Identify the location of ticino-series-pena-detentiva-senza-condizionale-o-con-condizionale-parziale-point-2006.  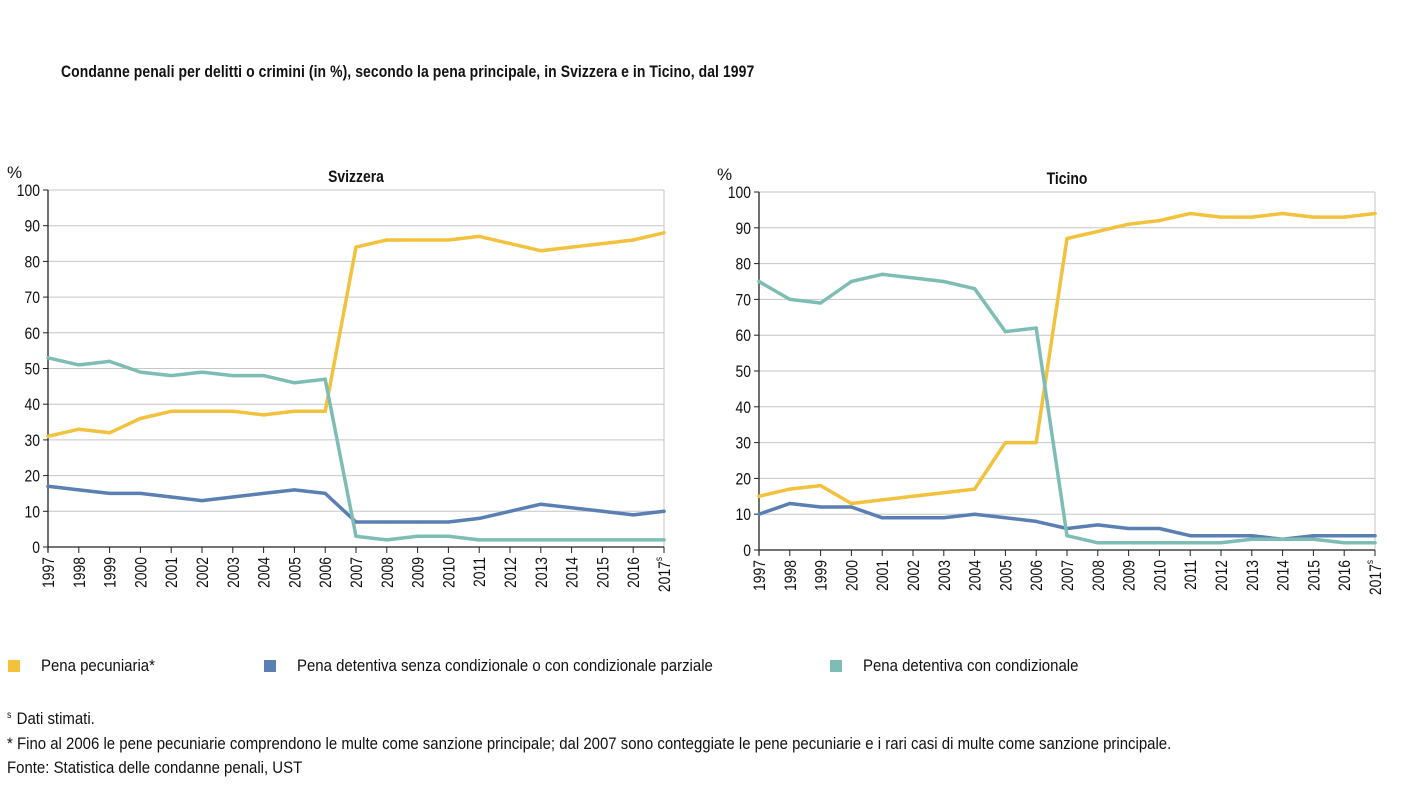
(1036, 521).